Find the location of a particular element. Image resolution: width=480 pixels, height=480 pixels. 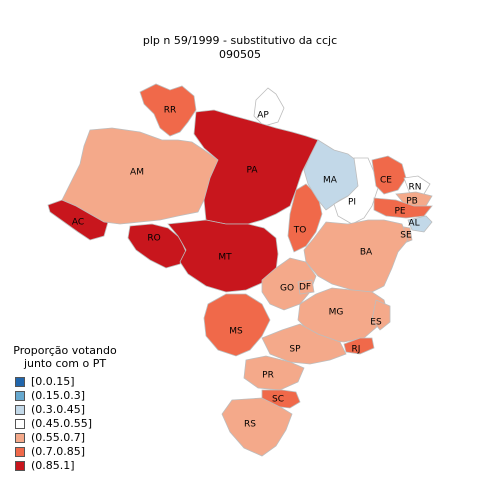

legend-item: (0.3.0.45] is located at coordinates (50, 410).